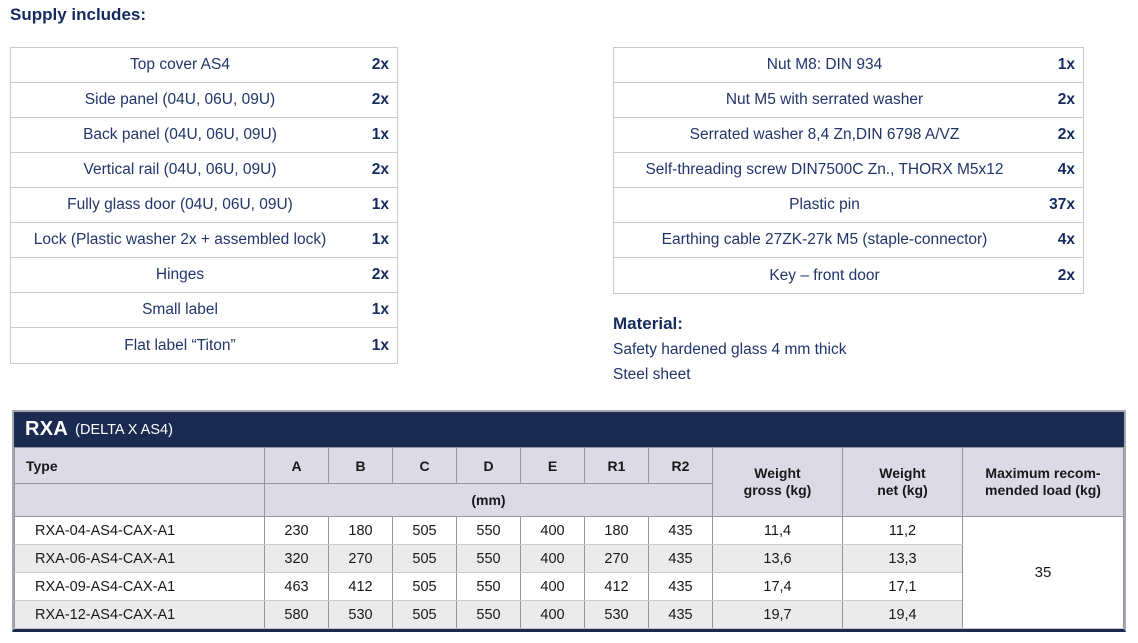 The width and height of the screenshot is (1138, 643). What do you see at coordinates (204, 65) in the screenshot?
I see `supply-row: Top cover AS4 2x` at bounding box center [204, 65].